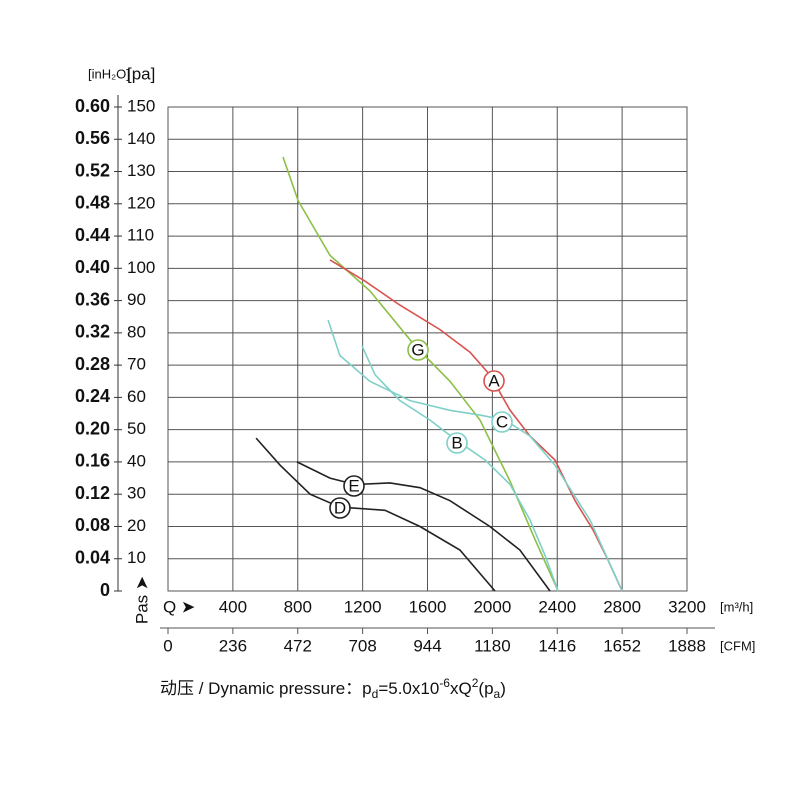 Image resolution: width=800 pixels, height=800 pixels. Describe the element at coordinates (141, 600) in the screenshot. I see `y-label: Pas ➤` at that location.